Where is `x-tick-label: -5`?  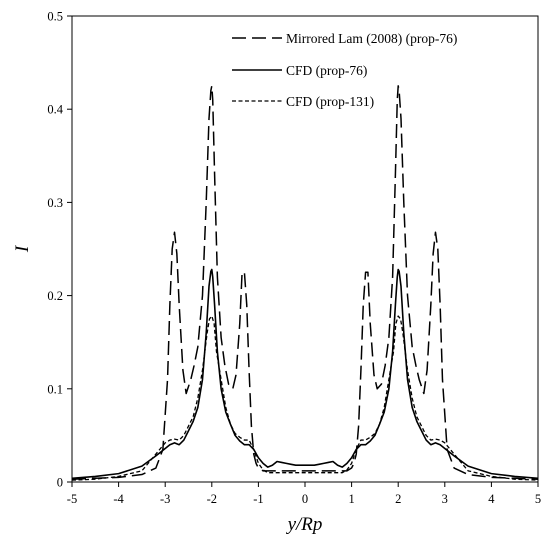 x-tick-label: -5 is located at coordinates (72, 499).